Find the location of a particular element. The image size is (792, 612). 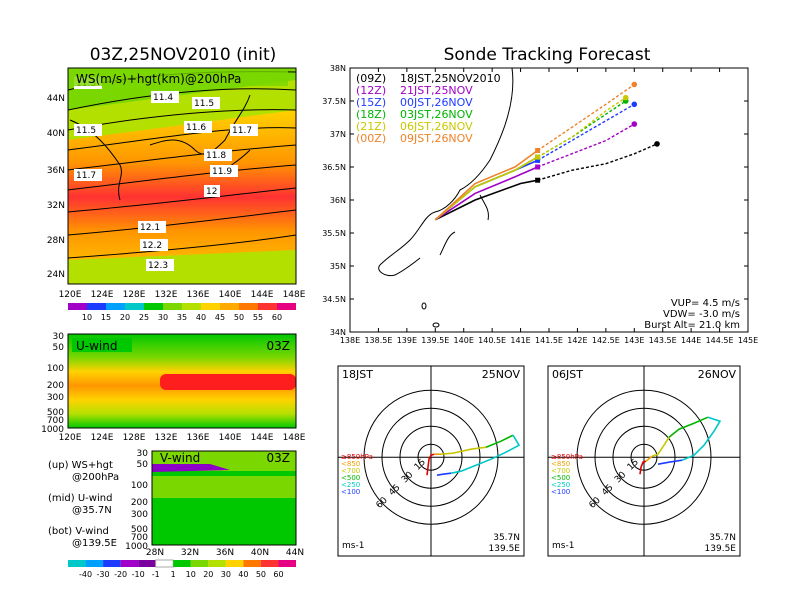

island is located at coordinates (424, 306).